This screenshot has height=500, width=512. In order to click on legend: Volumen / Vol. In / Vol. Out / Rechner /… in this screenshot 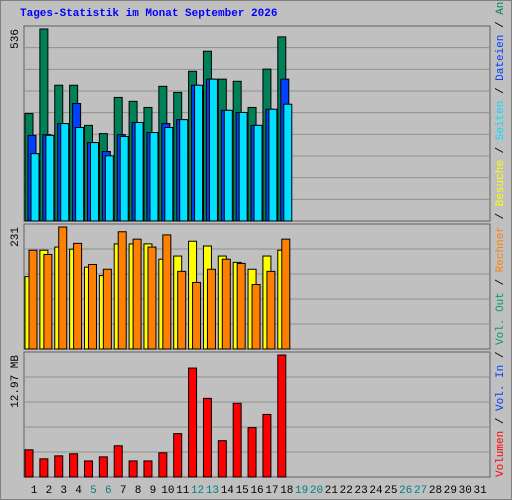, I will do `click(501, 238)`.